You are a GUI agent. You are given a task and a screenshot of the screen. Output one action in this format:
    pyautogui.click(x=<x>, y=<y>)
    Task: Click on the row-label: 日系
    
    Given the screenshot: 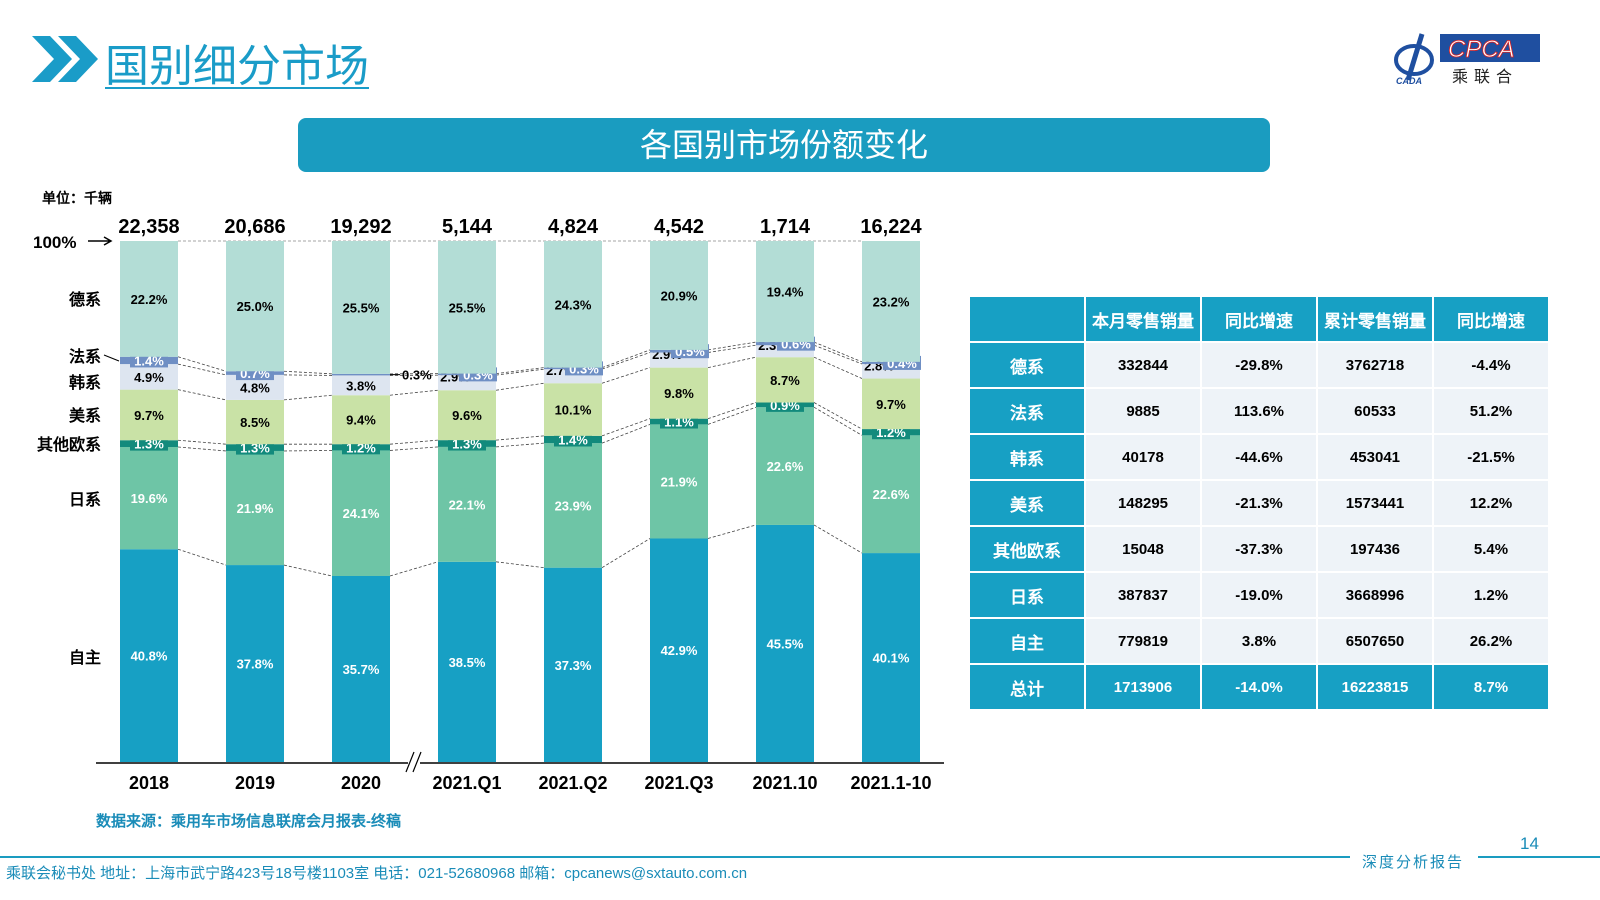 What is the action you would take?
    pyautogui.click(x=1027, y=595)
    